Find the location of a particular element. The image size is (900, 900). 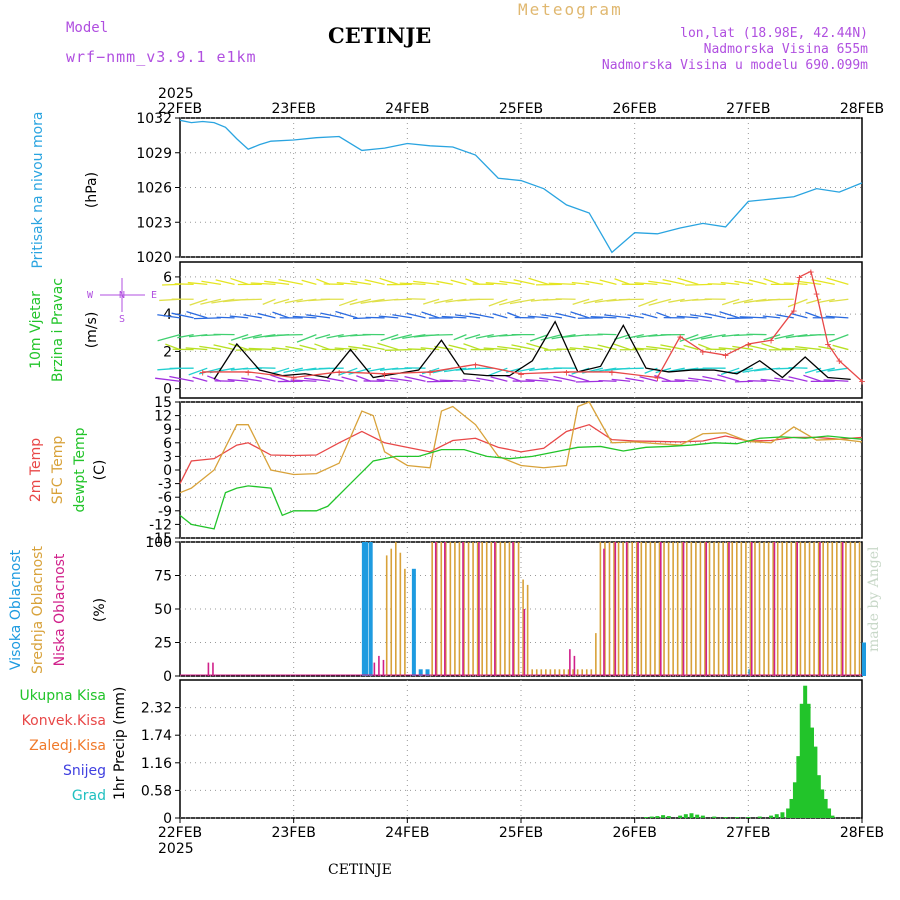

xtick-label-bottom: 23FEB is located at coordinates (294, 833).